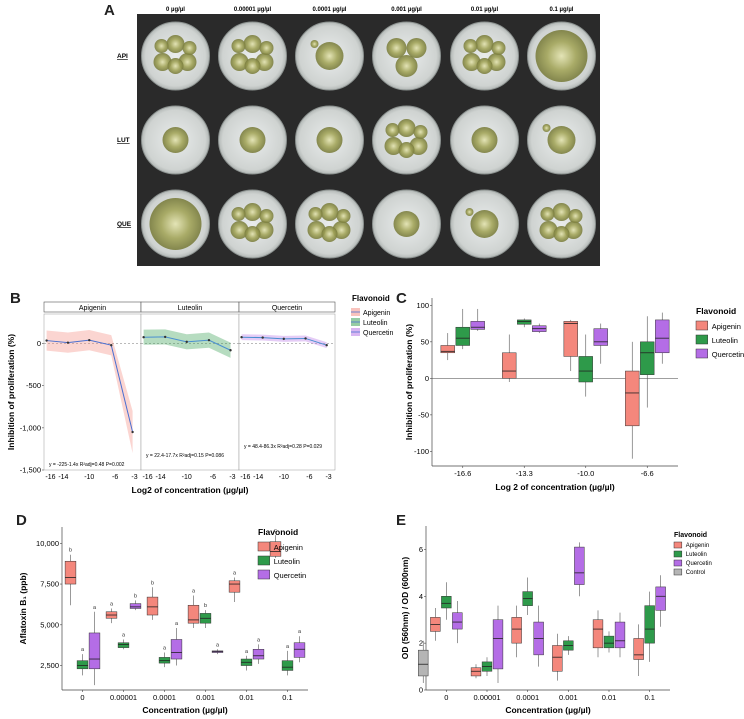 The height and width of the screenshot is (719, 744). What do you see at coordinates (585, 473) in the screenshot?
I see `x-tick-label: -10.0` at bounding box center [585, 473].